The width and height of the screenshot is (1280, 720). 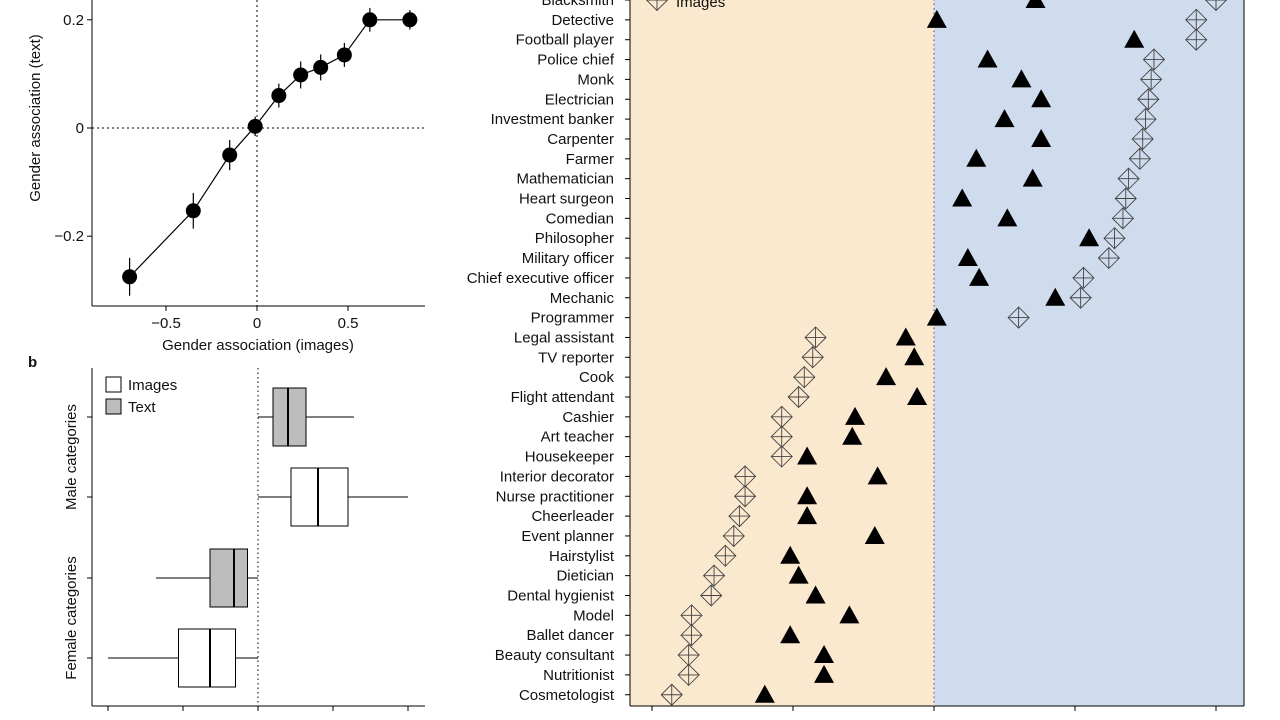 What do you see at coordinates (319, 497) in the screenshot?
I see `box` at bounding box center [319, 497].